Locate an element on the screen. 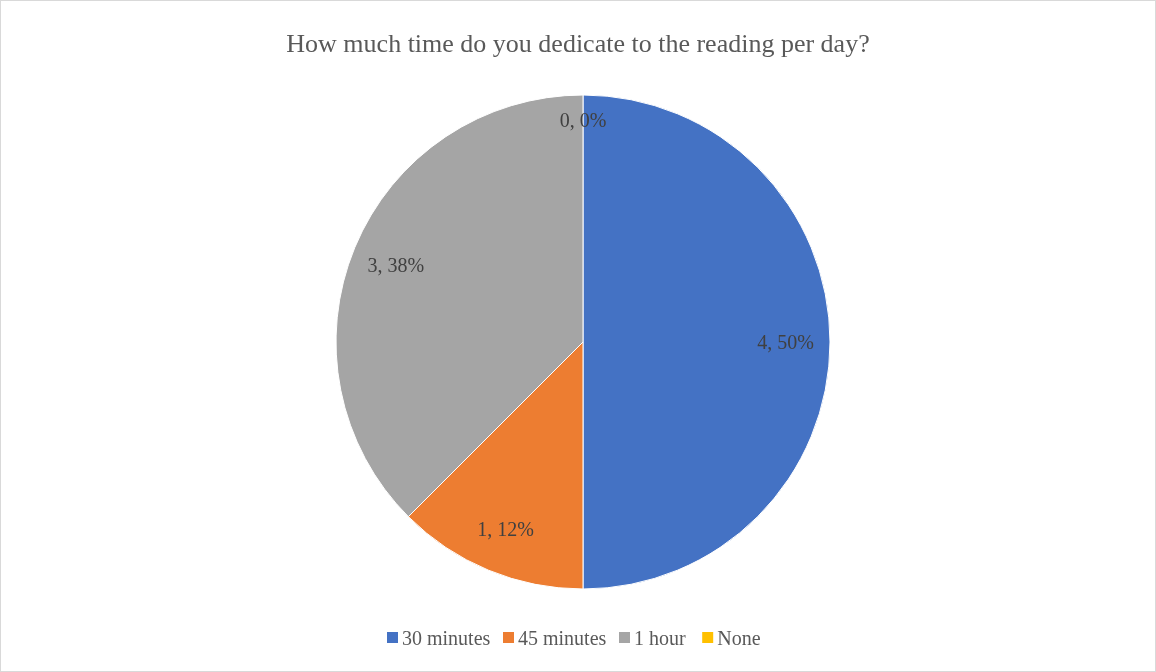 The width and height of the screenshot is (1156, 672). data-label: 4, 50% is located at coordinates (785, 342).